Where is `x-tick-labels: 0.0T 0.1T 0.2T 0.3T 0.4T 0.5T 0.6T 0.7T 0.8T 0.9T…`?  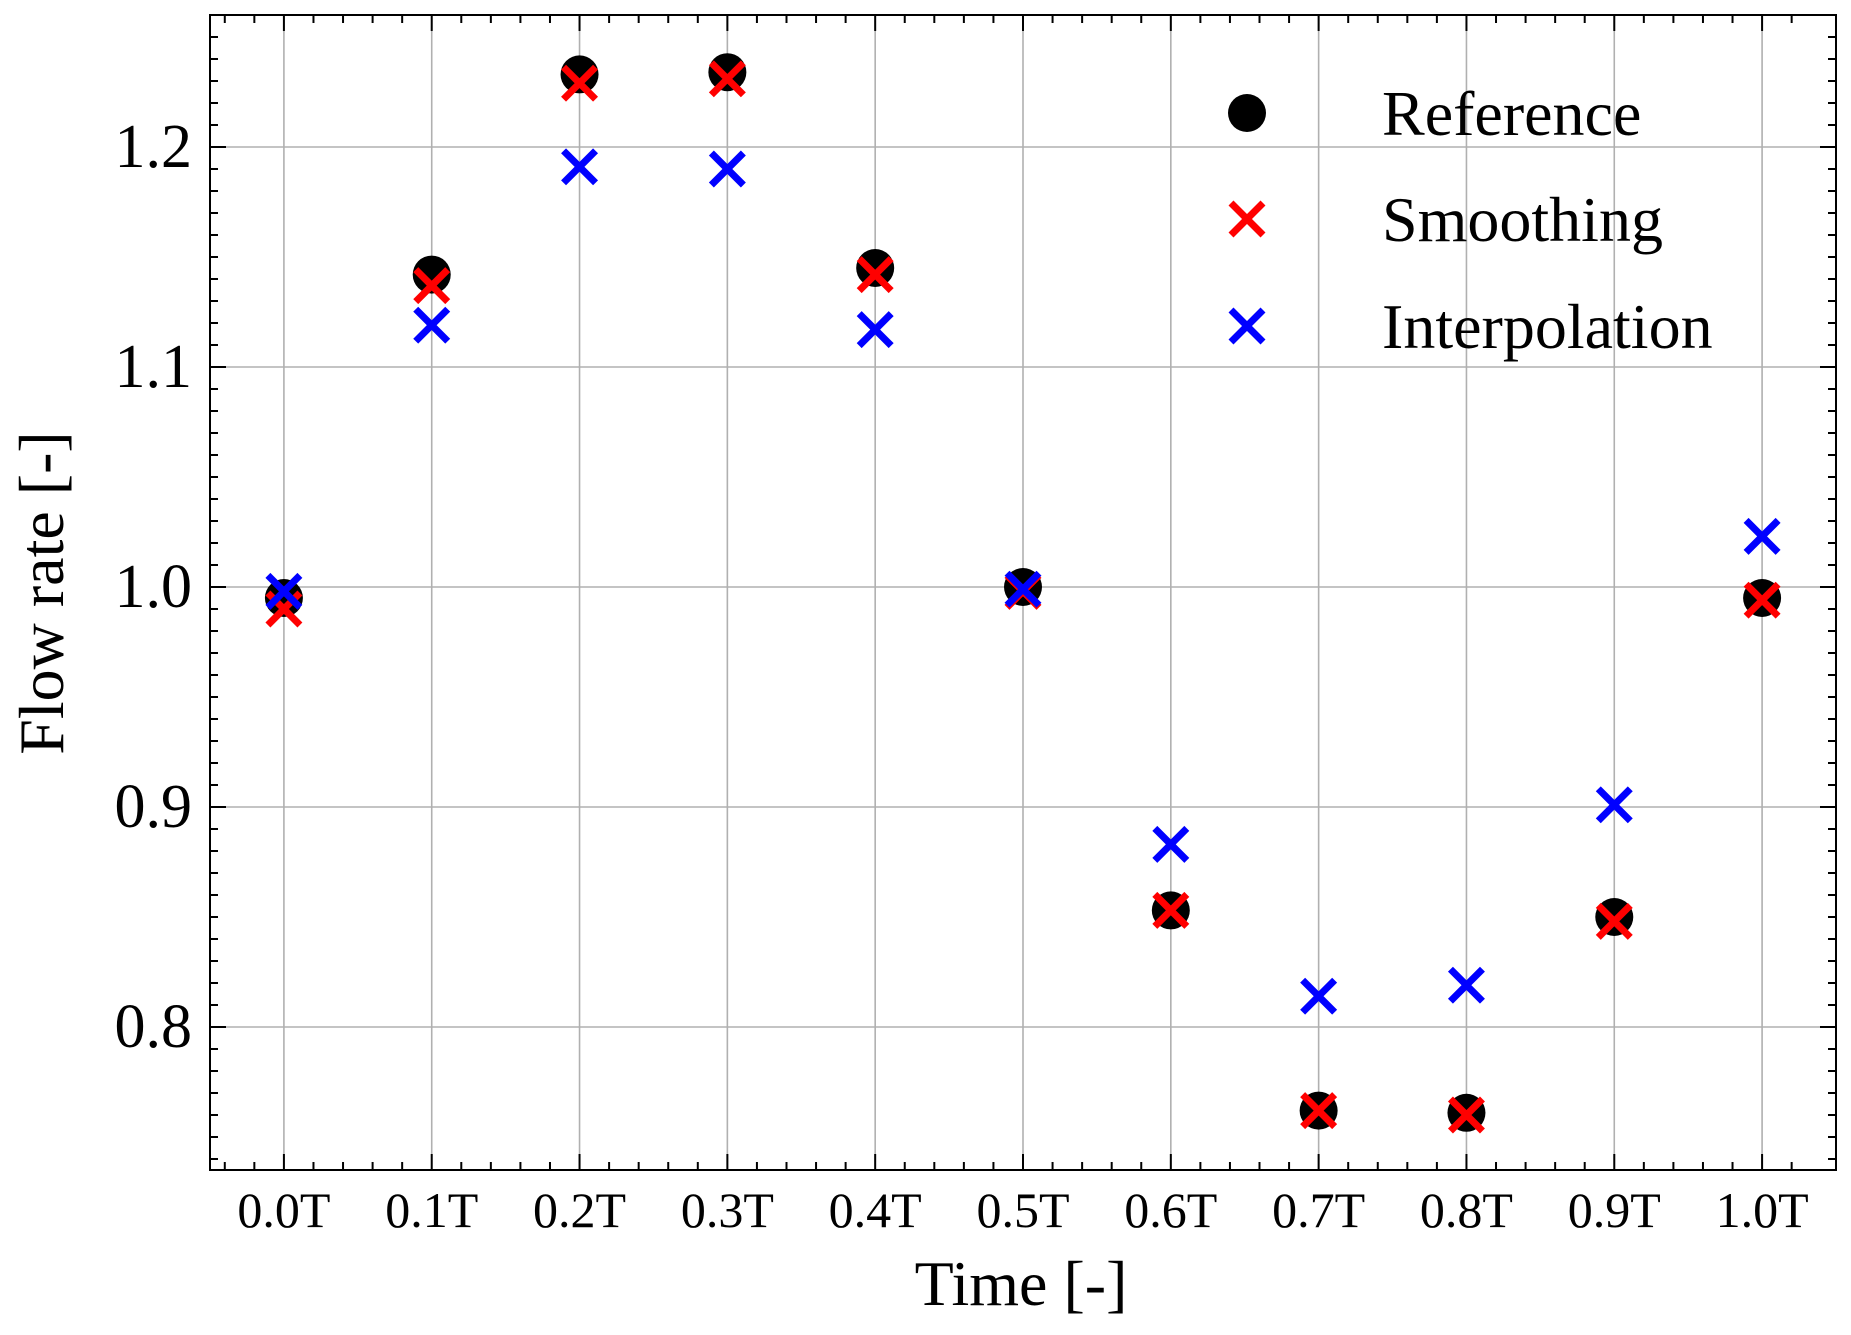
x-tick-labels: 0.0T 0.1T 0.2T 0.3T 0.4T 0.5T 0.6T 0.7T 0.8T 0.9T… is located at coordinates (1022, 1210).